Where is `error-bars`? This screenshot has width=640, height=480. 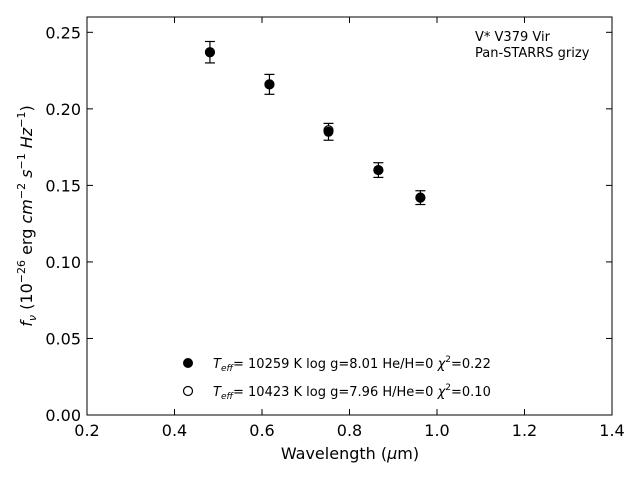
error-bars is located at coordinates (315, 123).